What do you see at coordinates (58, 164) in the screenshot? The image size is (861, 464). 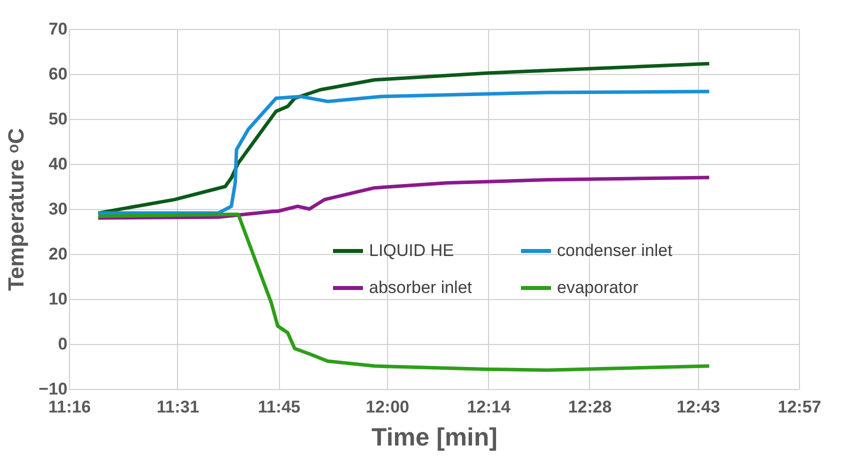 I see `y-tick-label: 40` at bounding box center [58, 164].